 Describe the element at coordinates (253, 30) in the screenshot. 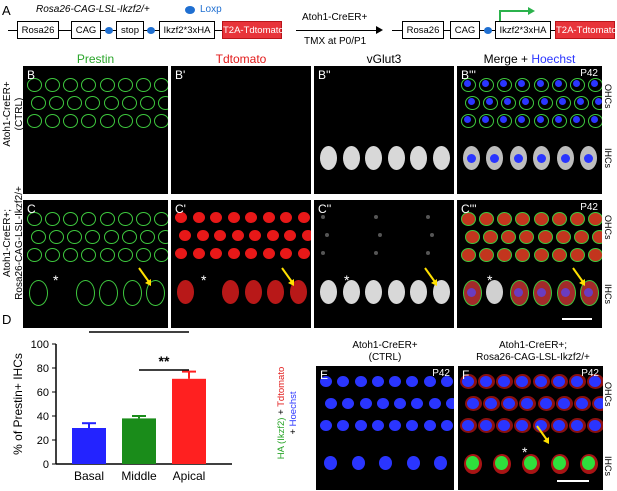

I see `construct-box: T2A-Tdtomato` at that location.